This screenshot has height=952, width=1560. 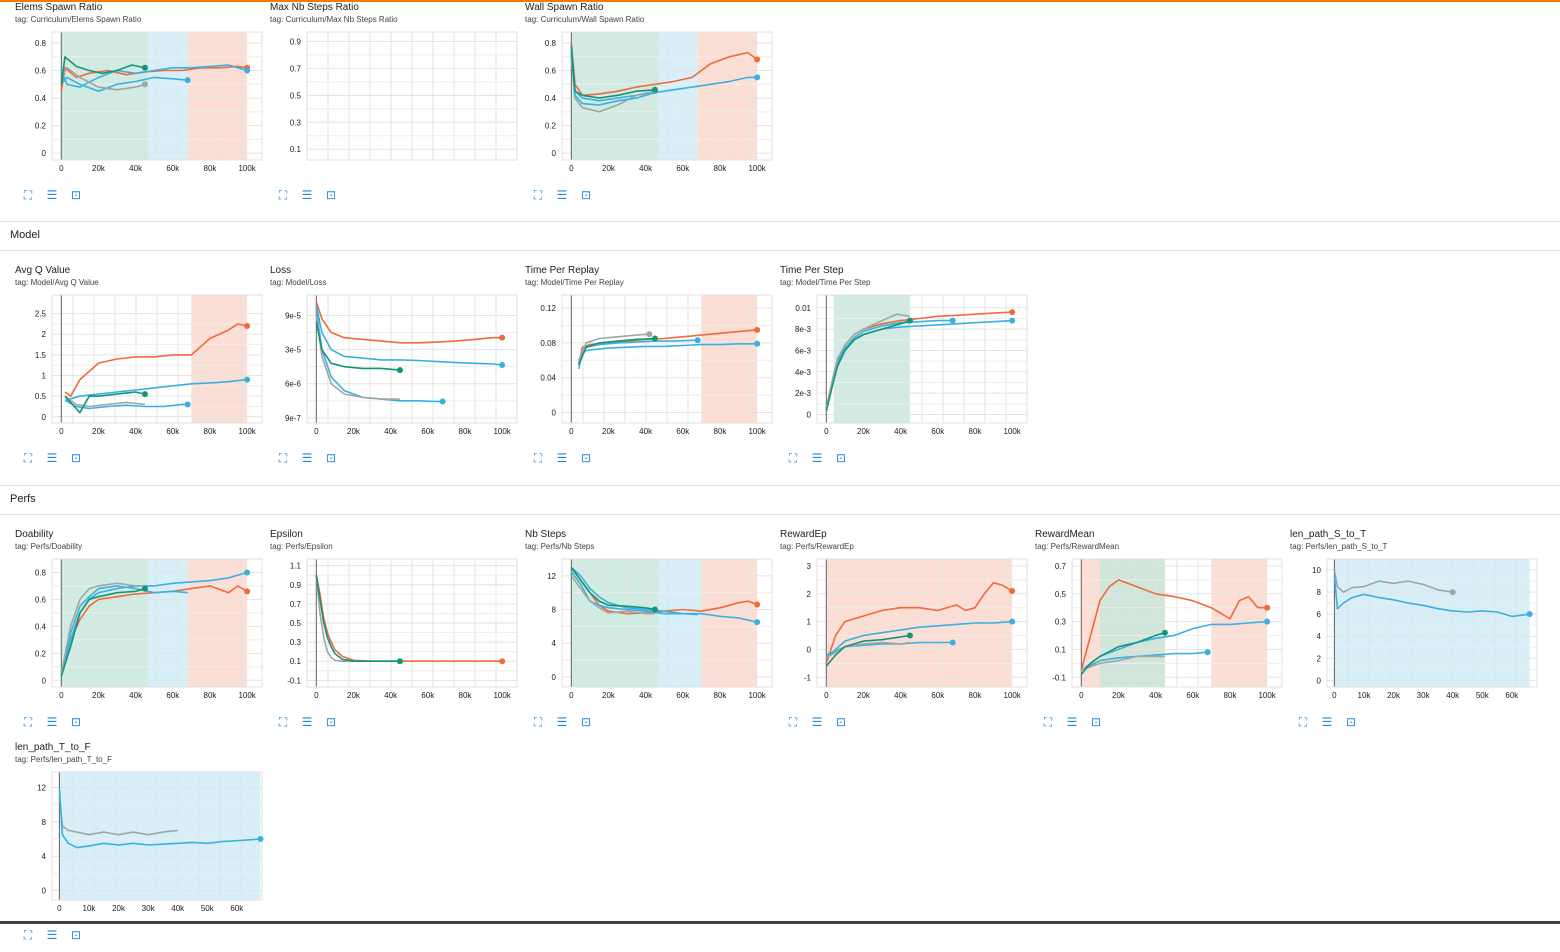 What do you see at coordinates (683, 168) in the screenshot?
I see `x-tick-label: 60k` at bounding box center [683, 168].